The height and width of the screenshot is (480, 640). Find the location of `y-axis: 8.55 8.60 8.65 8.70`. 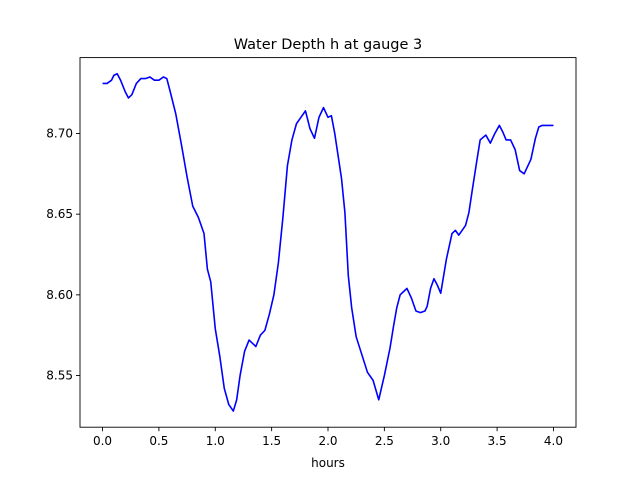

y-axis: 8.55 8.60 8.65 8.70 is located at coordinates (63, 254).